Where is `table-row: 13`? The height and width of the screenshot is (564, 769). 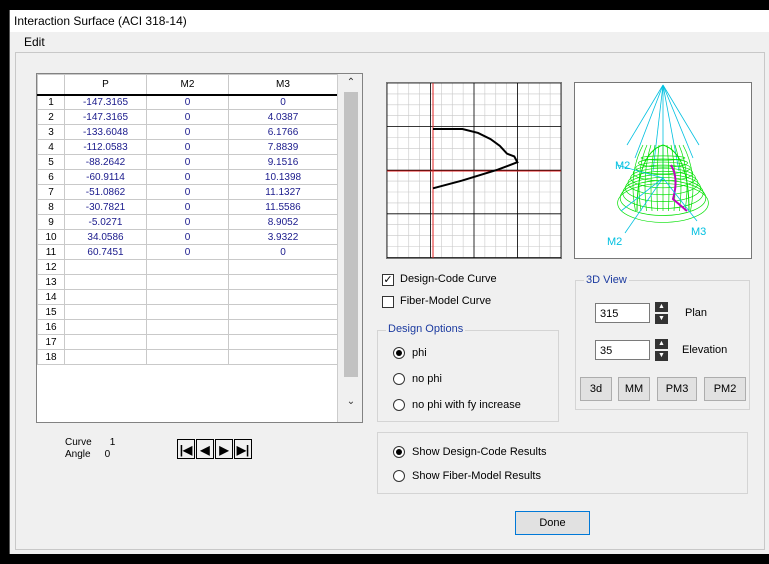
table-row: 13 is located at coordinates (187, 282).